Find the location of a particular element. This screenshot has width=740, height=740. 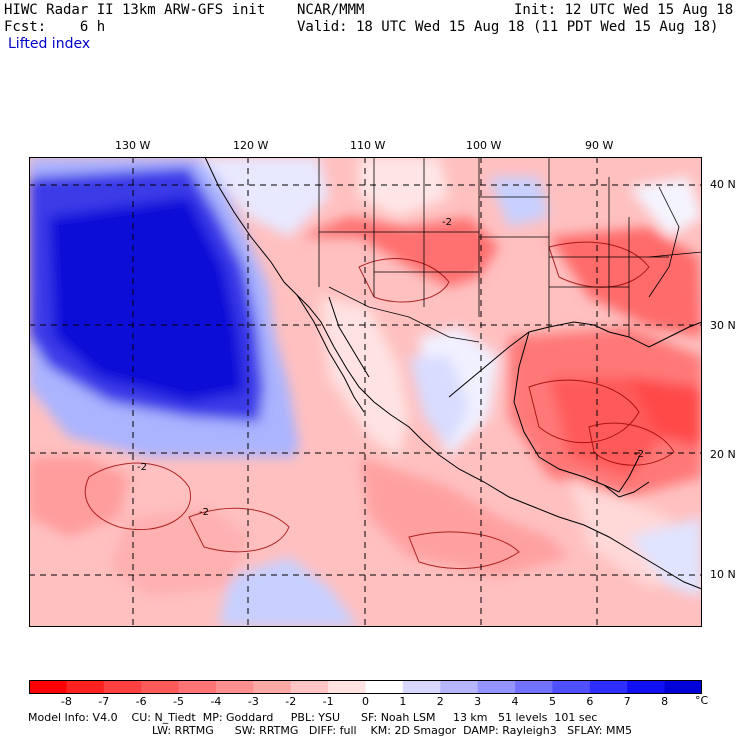

lon-label-100w: 100 W is located at coordinates (484, 145).